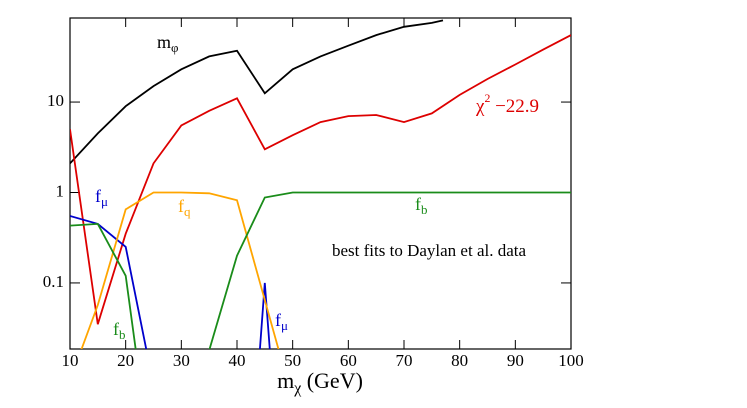 This screenshot has height=408, width=747. I want to click on x-tick-label: 10, so click(70, 360).